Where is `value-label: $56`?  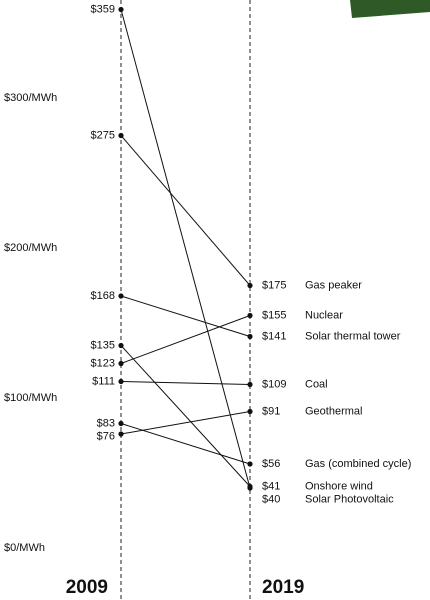 value-label: $56 is located at coordinates (271, 464).